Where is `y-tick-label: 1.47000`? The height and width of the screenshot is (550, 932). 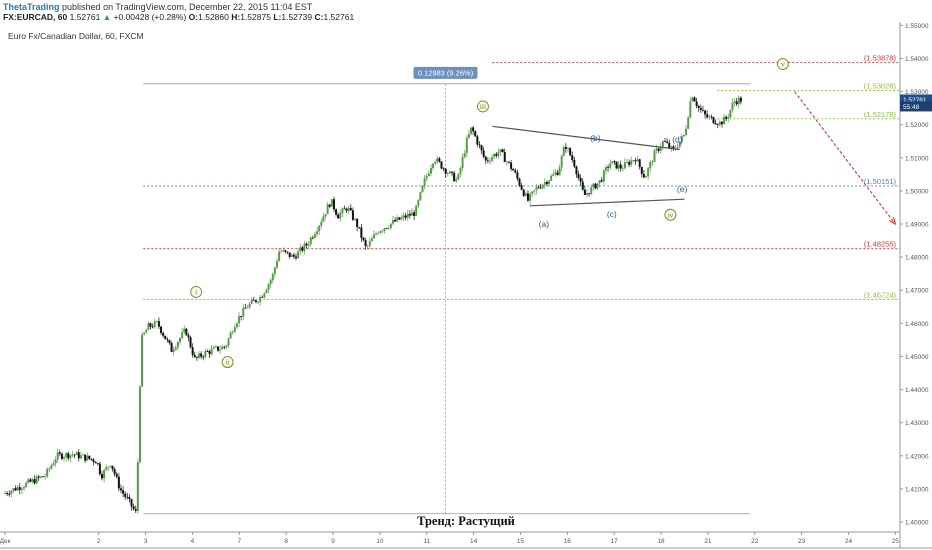 y-tick-label: 1.47000 is located at coordinates (917, 291).